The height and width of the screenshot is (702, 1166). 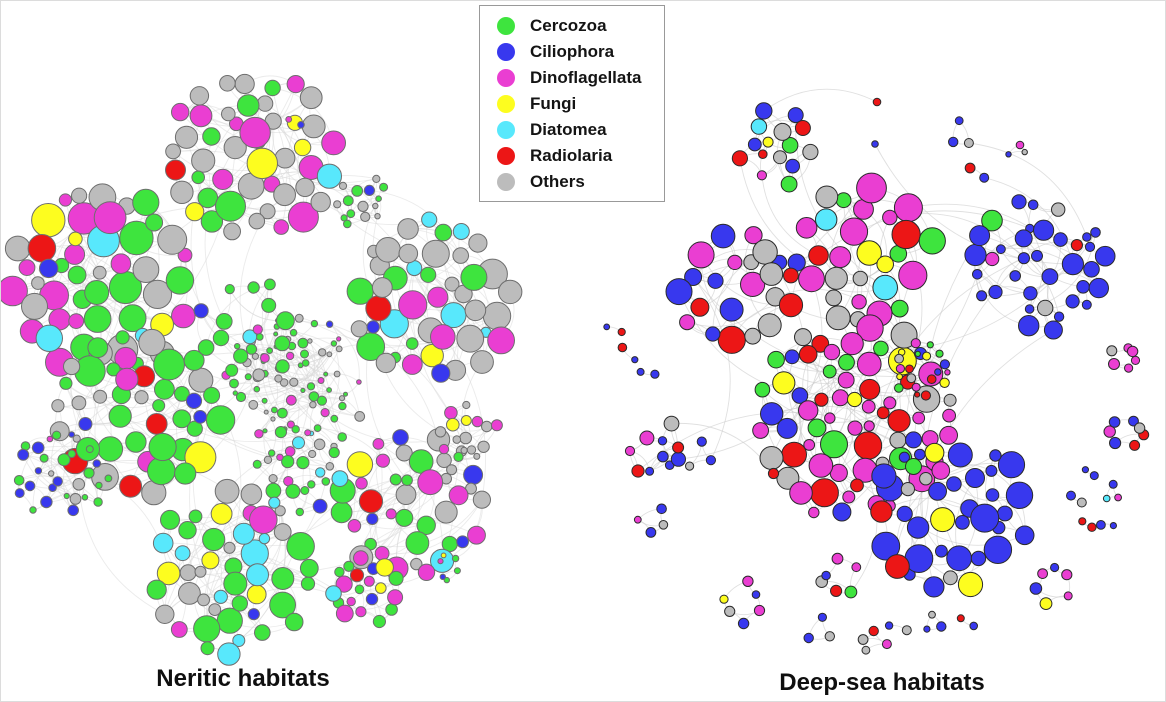 I want to click on legend-label: Others, so click(x=557, y=181).